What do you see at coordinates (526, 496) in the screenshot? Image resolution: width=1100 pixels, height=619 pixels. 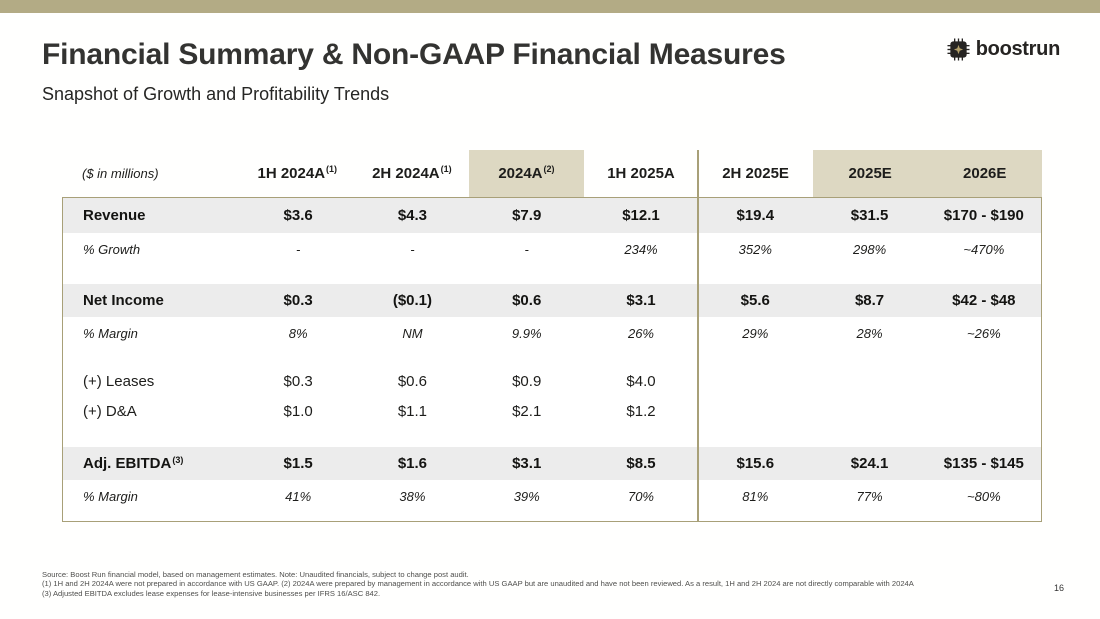 I see `cell: 39%` at bounding box center [526, 496].